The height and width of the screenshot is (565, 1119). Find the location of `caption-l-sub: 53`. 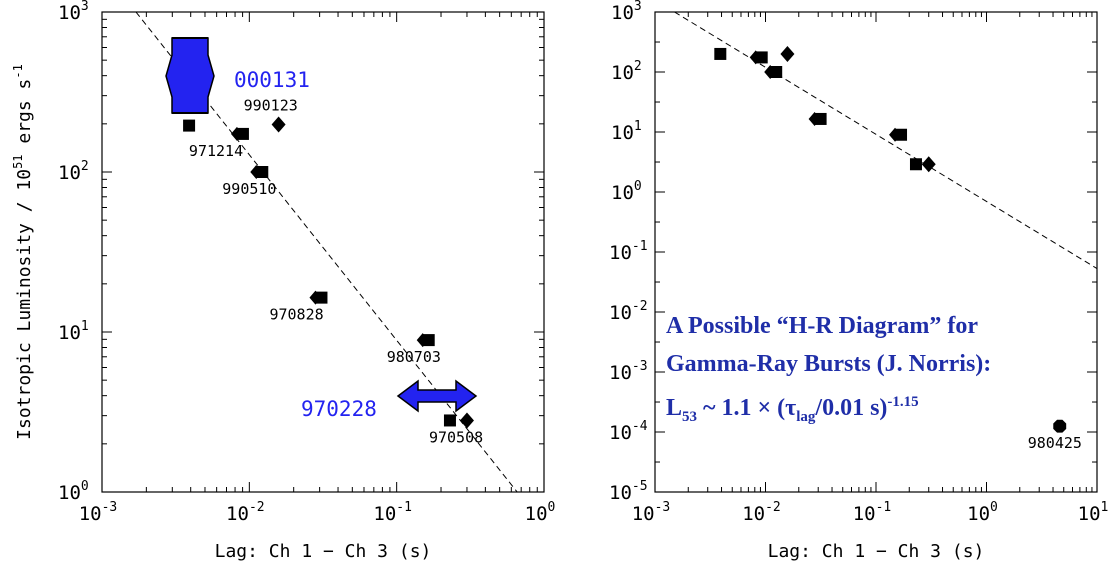

caption-l-sub: 53 is located at coordinates (690, 416).